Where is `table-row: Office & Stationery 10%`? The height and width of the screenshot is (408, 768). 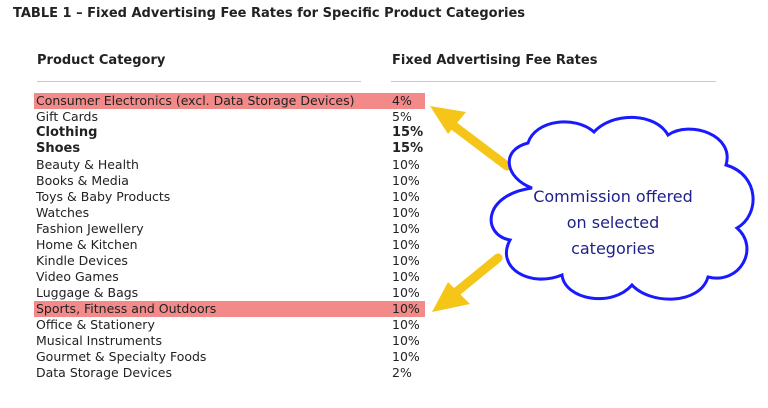 table-row: Office & Stationery 10% is located at coordinates (384, 325).